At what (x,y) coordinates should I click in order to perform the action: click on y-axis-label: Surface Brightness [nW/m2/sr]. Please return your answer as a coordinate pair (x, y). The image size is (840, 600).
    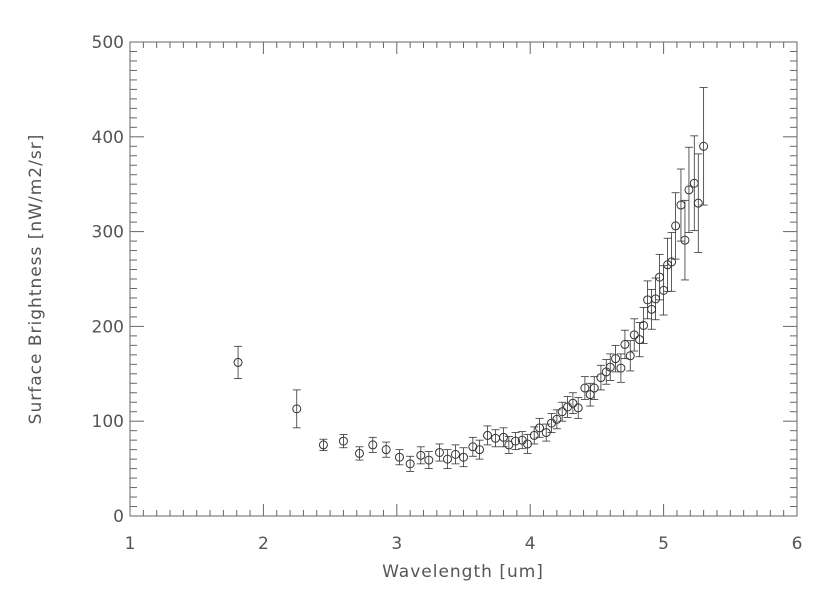
    Looking at the image, I should click on (36, 279).